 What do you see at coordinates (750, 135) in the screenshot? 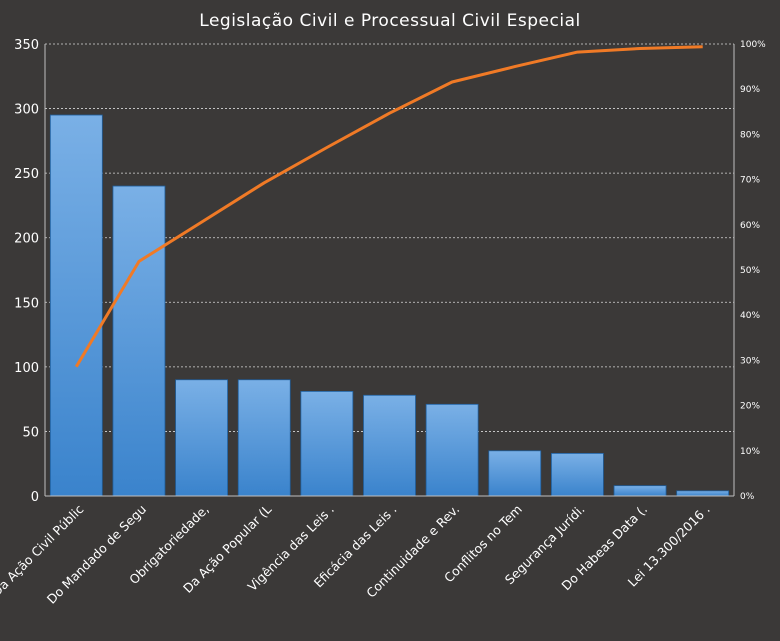
I see `y2-tick-label: 80%` at bounding box center [750, 135].